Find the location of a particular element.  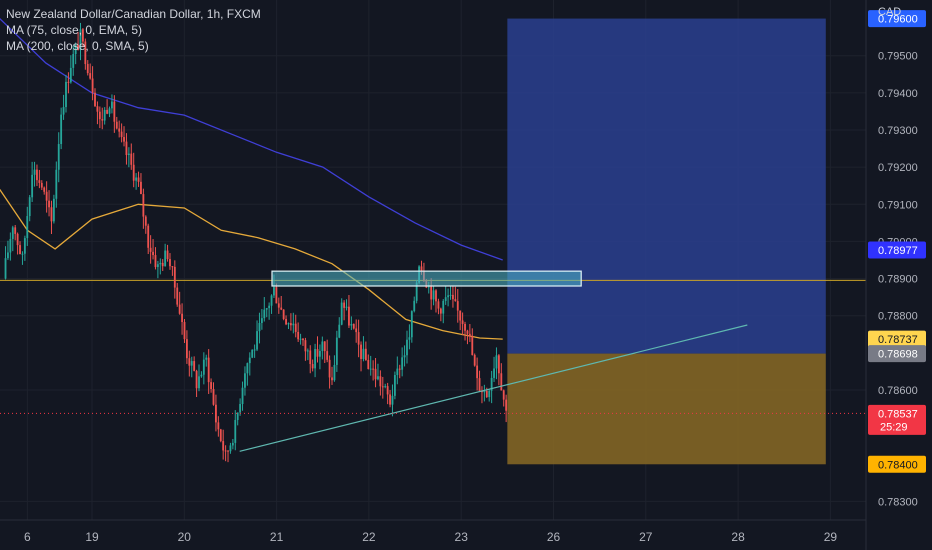

trendline is located at coordinates (493, 388).